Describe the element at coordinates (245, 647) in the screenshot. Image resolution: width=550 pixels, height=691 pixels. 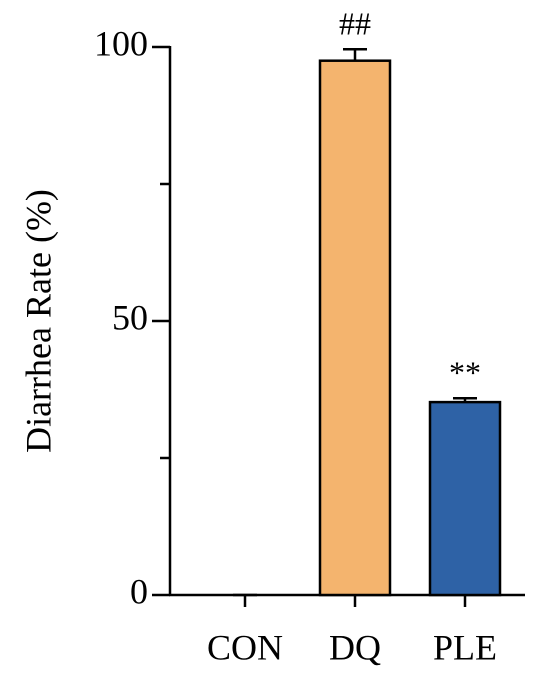
I see `x-tick-label: CON` at that location.